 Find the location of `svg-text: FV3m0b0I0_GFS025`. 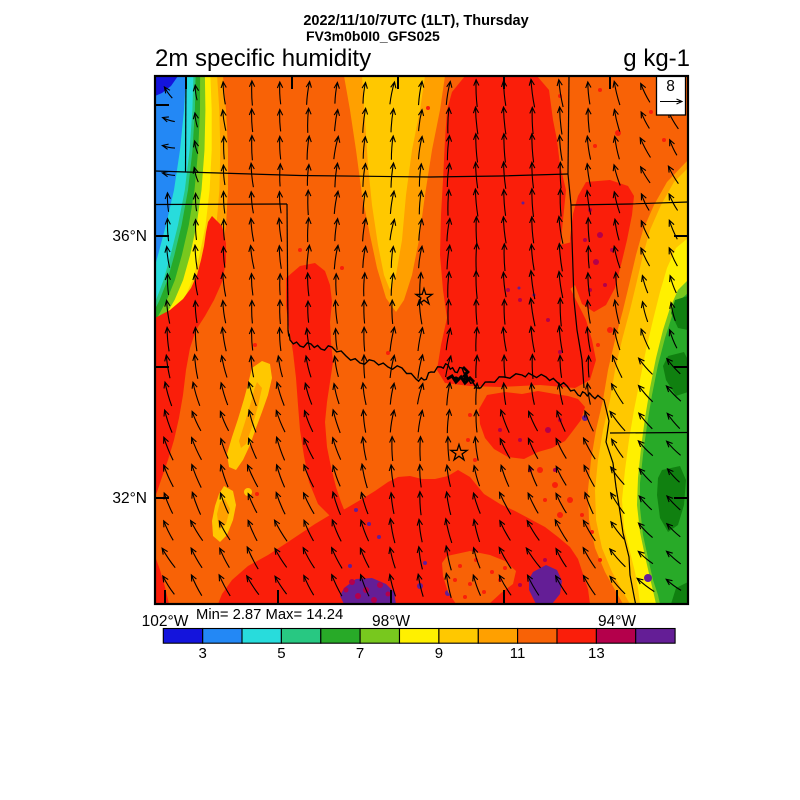

svg-text: FV3m0b0I0_GFS025 is located at coordinates (373, 36).